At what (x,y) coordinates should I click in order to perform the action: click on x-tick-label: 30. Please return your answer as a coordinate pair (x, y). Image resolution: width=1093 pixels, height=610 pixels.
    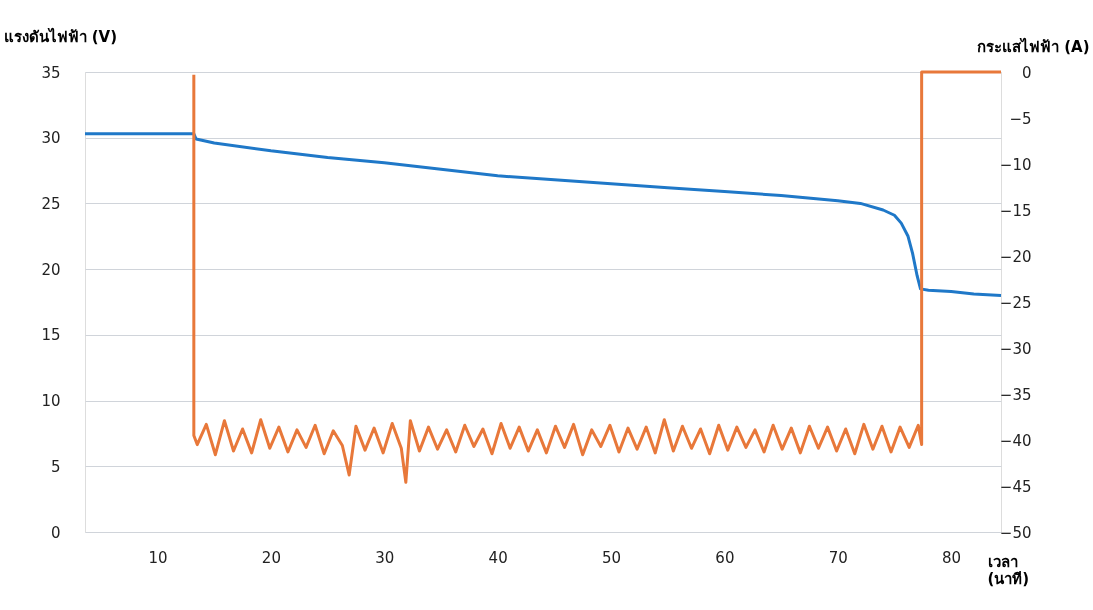
    Looking at the image, I should click on (385, 557).